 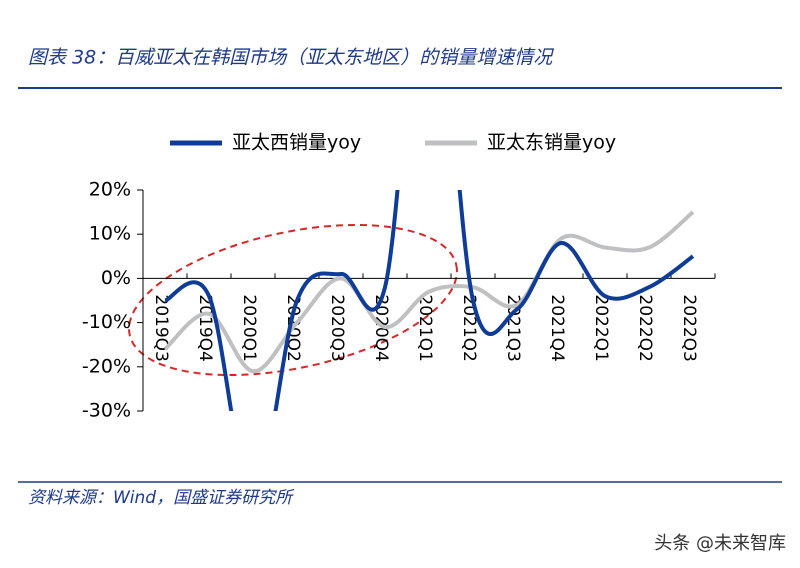 I want to click on x-tick-label: 2022Q1, so click(x=601, y=327).